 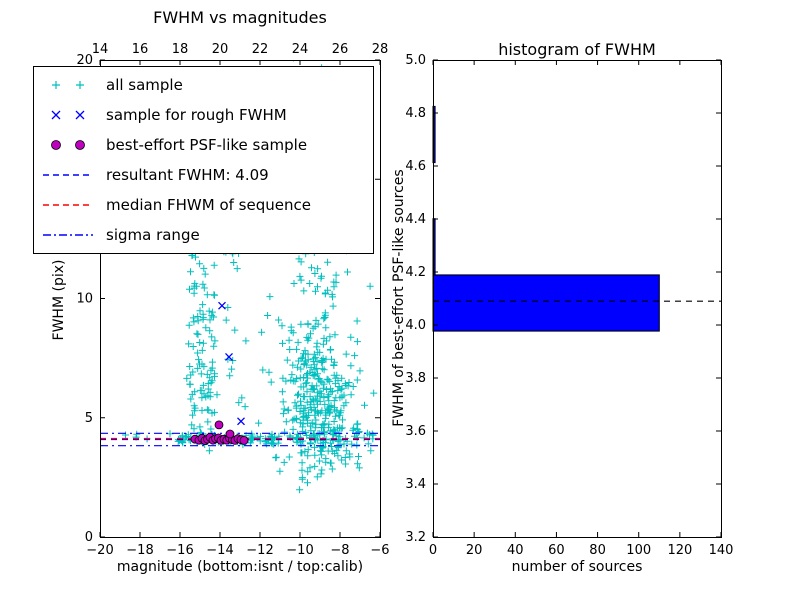 What do you see at coordinates (721, 550) in the screenshot?
I see `tick-label: 140` at bounding box center [721, 550].